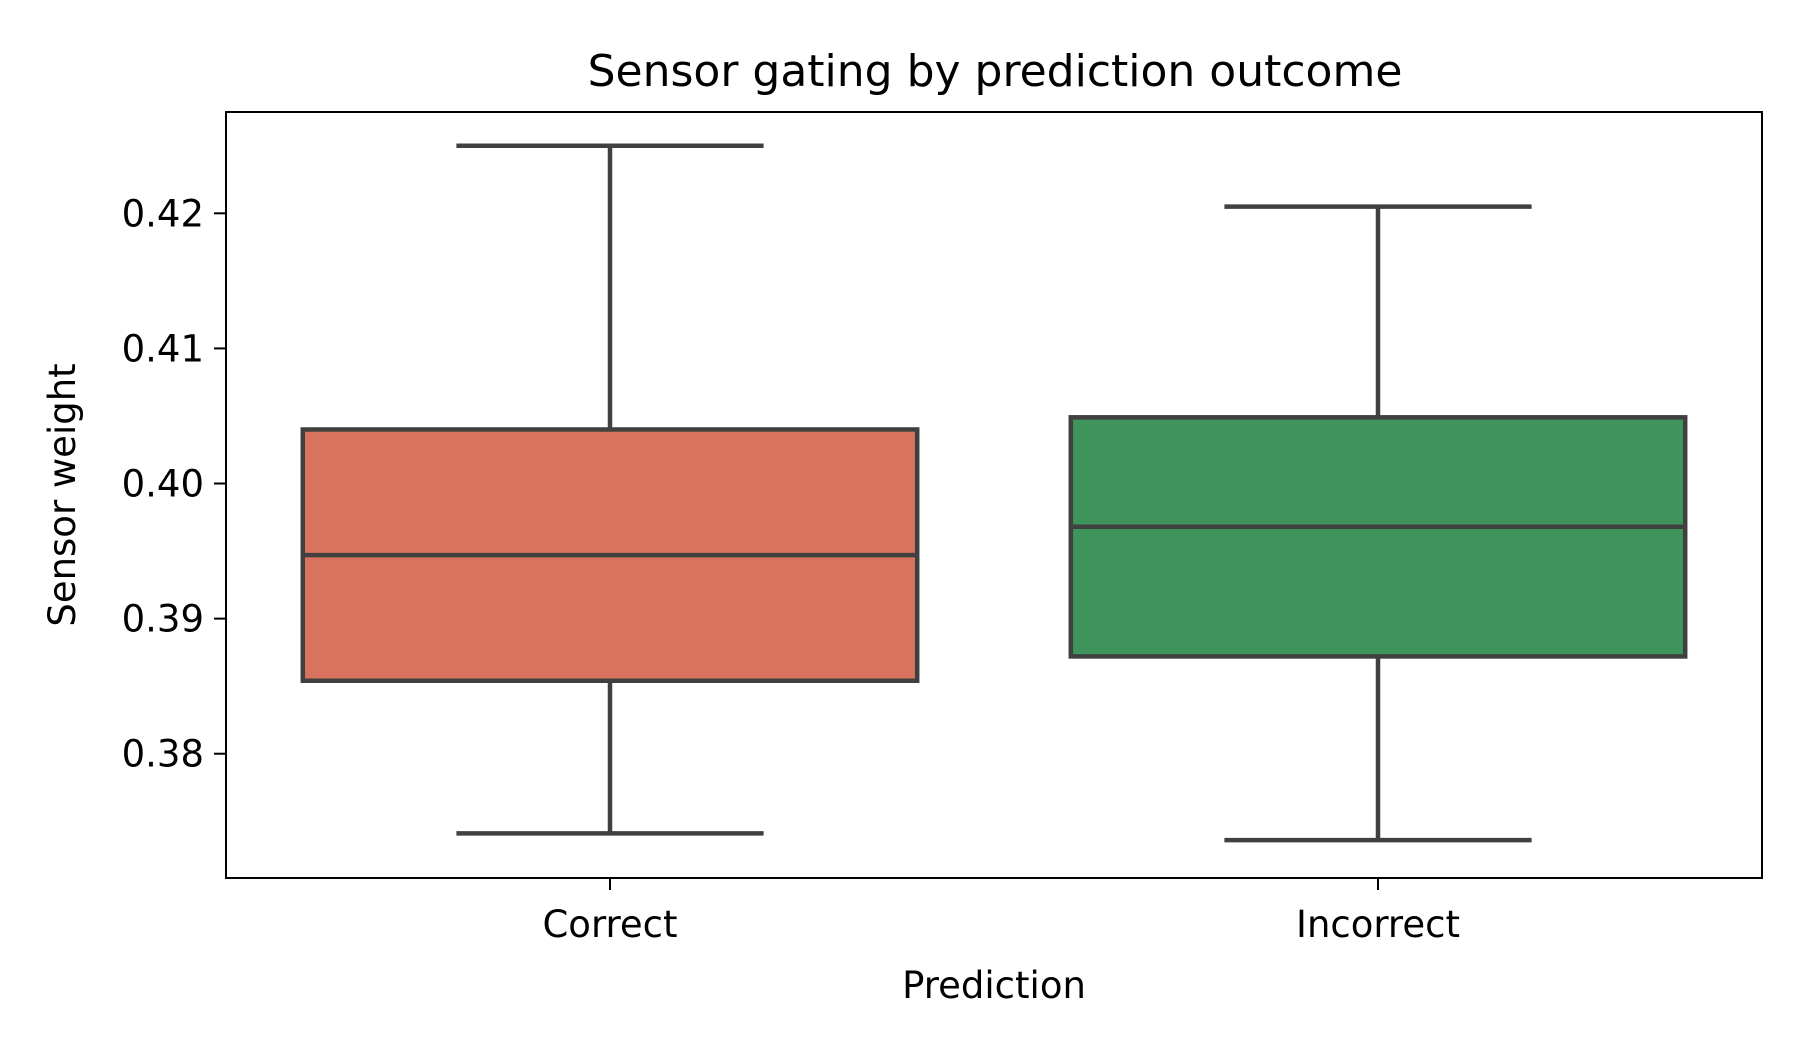 This screenshot has width=1800, height=1050. What do you see at coordinates (1378, 924) in the screenshot?
I see `x-tick-label: Incorrect` at bounding box center [1378, 924].